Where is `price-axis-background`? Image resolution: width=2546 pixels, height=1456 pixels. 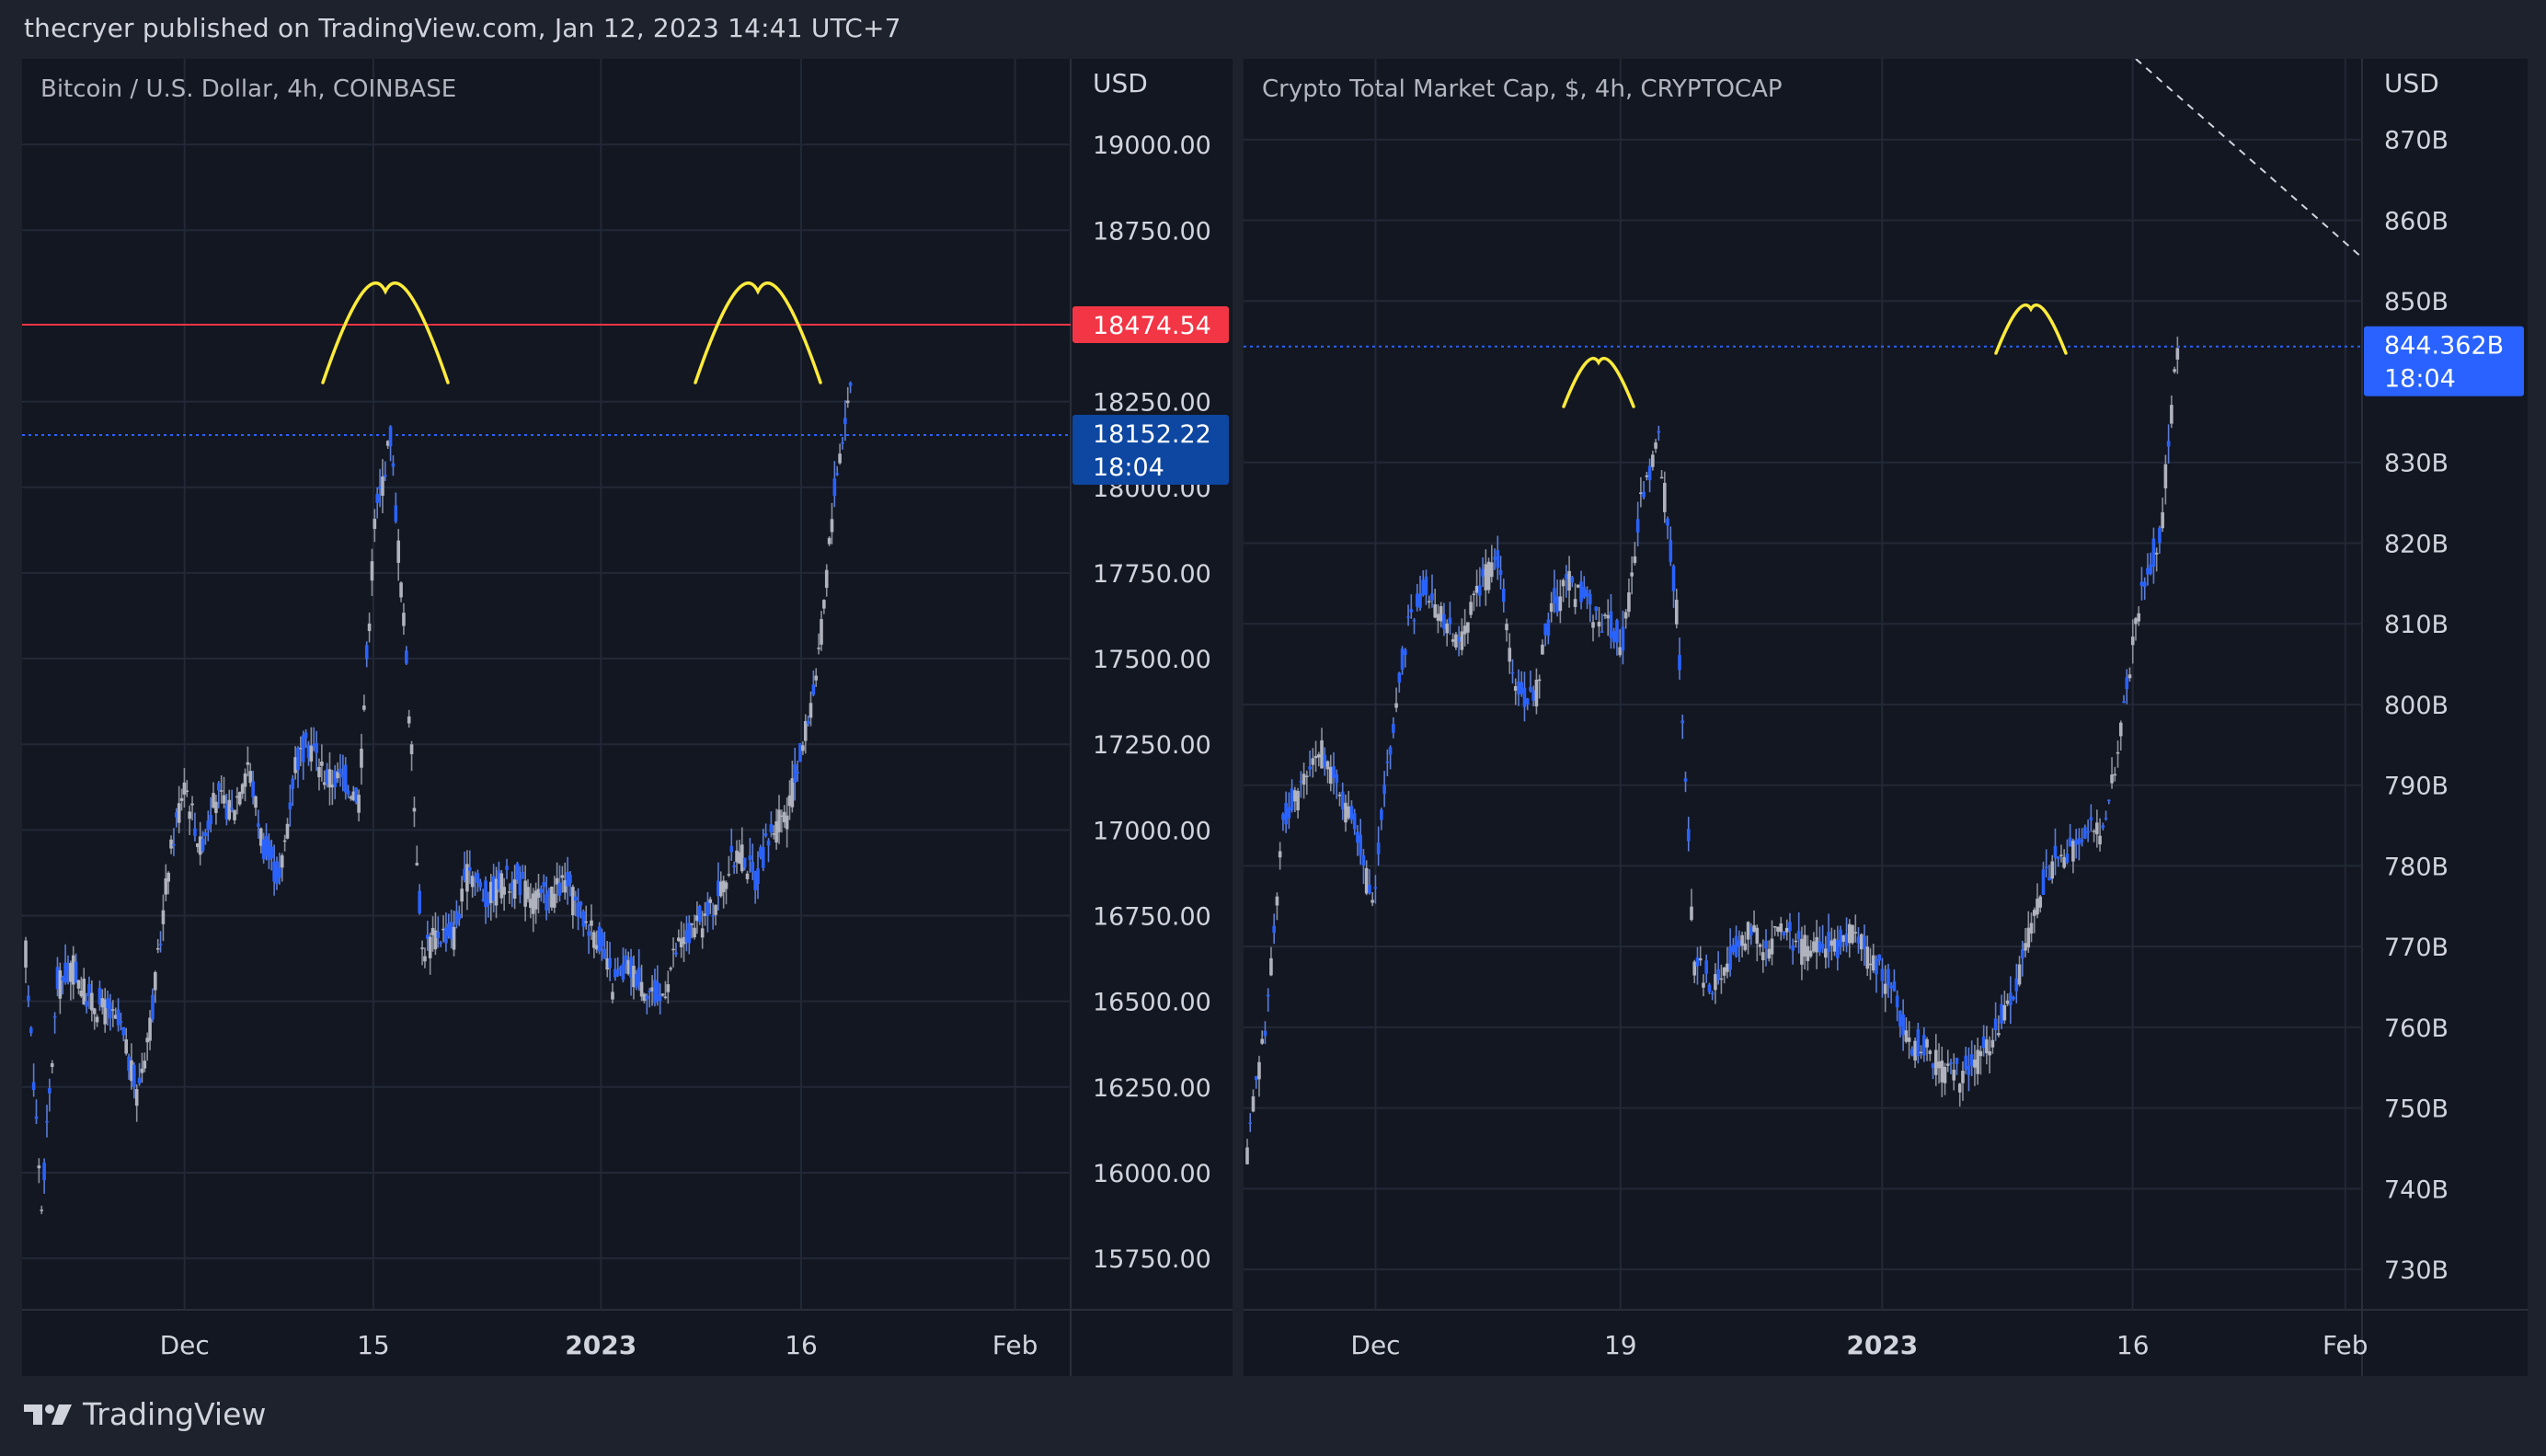
price-axis-background is located at coordinates (2445, 717).